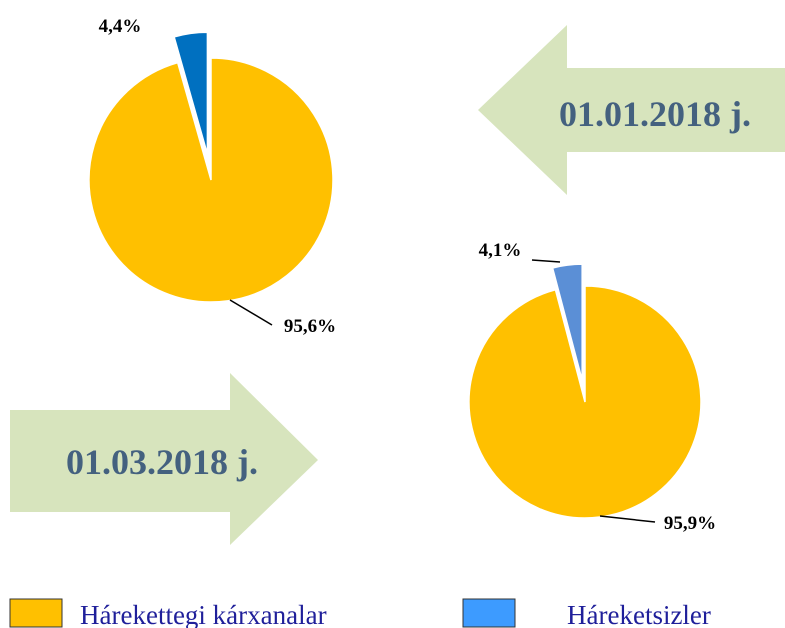  What do you see at coordinates (655, 114) in the screenshot?
I see `date-label: 01.01.2018 j.` at bounding box center [655, 114].